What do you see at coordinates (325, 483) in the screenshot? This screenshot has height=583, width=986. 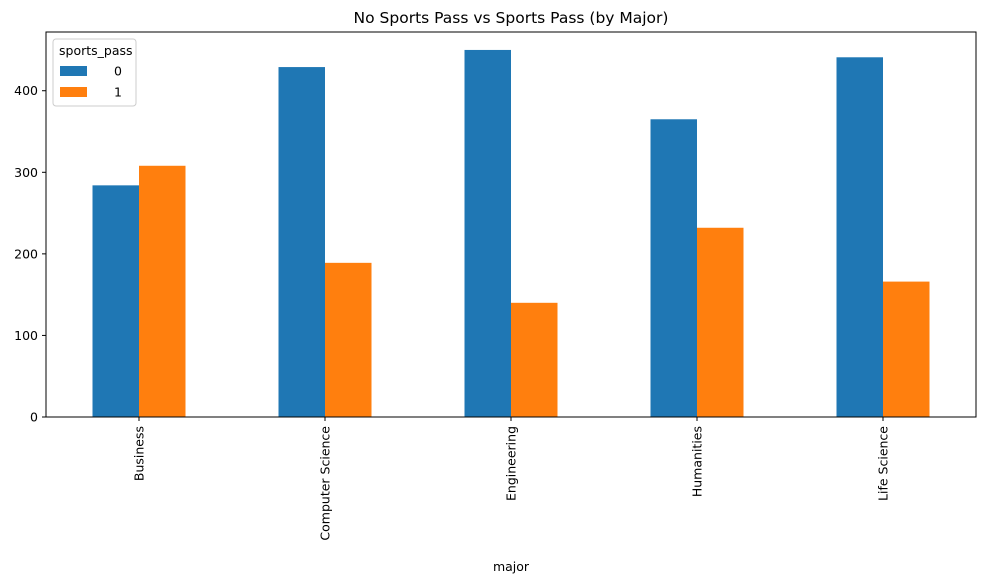 I see `x-tick-label: Computer Science` at bounding box center [325, 483].